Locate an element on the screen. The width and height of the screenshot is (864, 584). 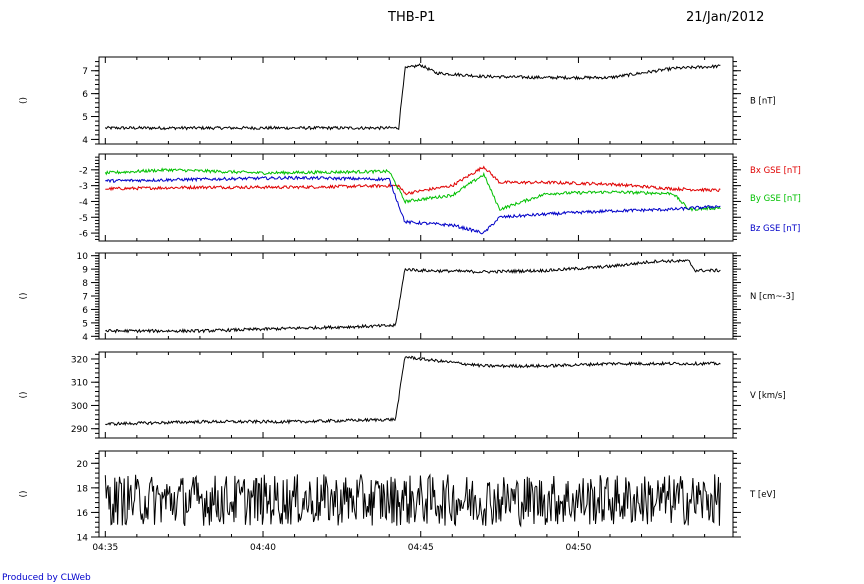
y-axis-label: N [cm~-3] is located at coordinates (772, 297).